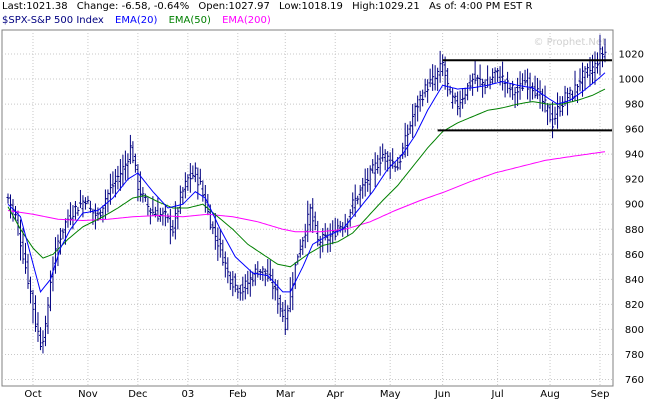  What do you see at coordinates (386, 6) in the screenshot?
I see `high-price: High:1029.21` at bounding box center [386, 6].